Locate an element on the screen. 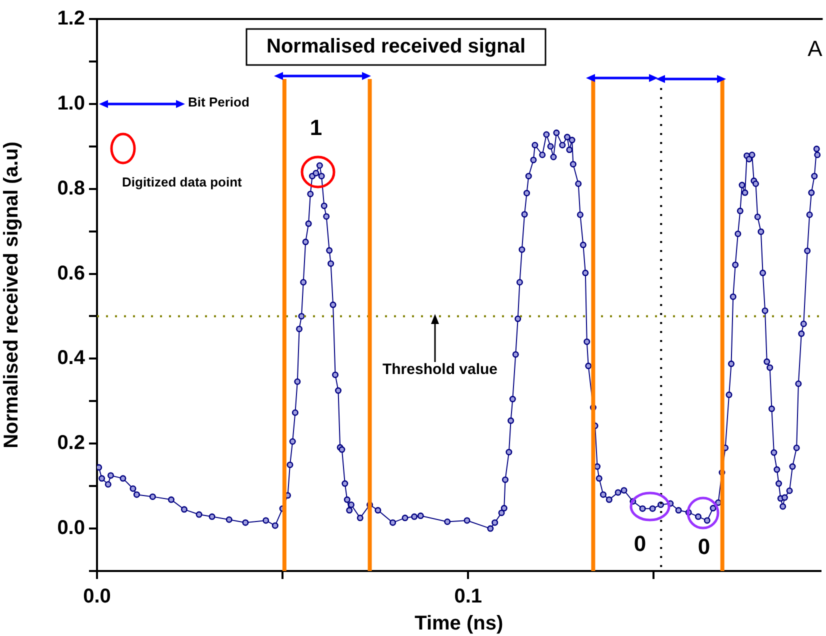 Image resolution: width=826 pixels, height=636 pixels. x-tick-label: 0.1 is located at coordinates (468, 597).